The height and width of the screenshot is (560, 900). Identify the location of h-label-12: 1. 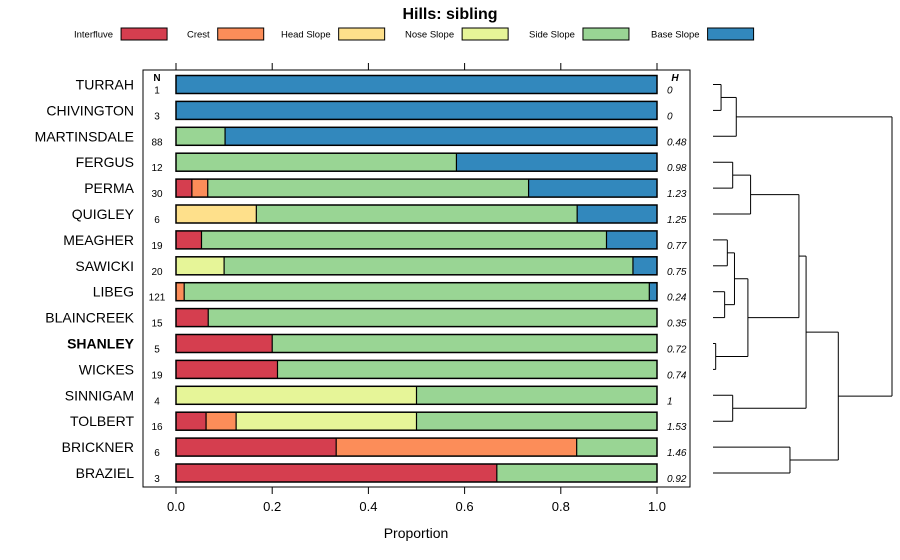
(670, 401).